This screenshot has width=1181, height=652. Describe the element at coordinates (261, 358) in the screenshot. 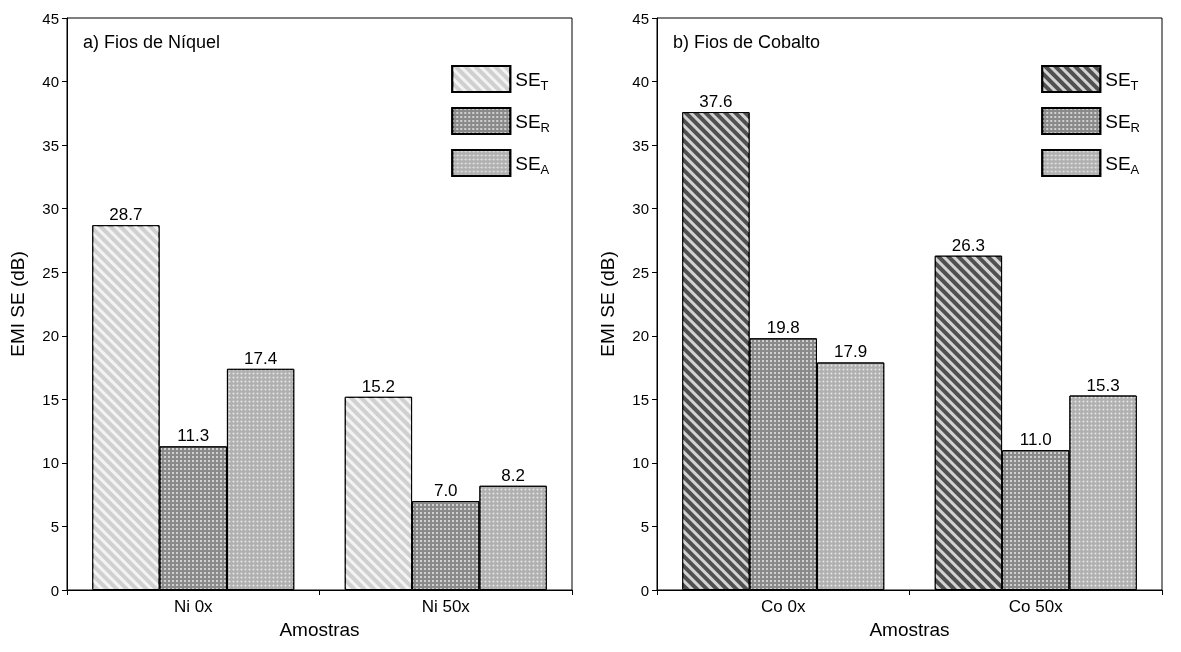

I see `data-label: 17.4` at that location.